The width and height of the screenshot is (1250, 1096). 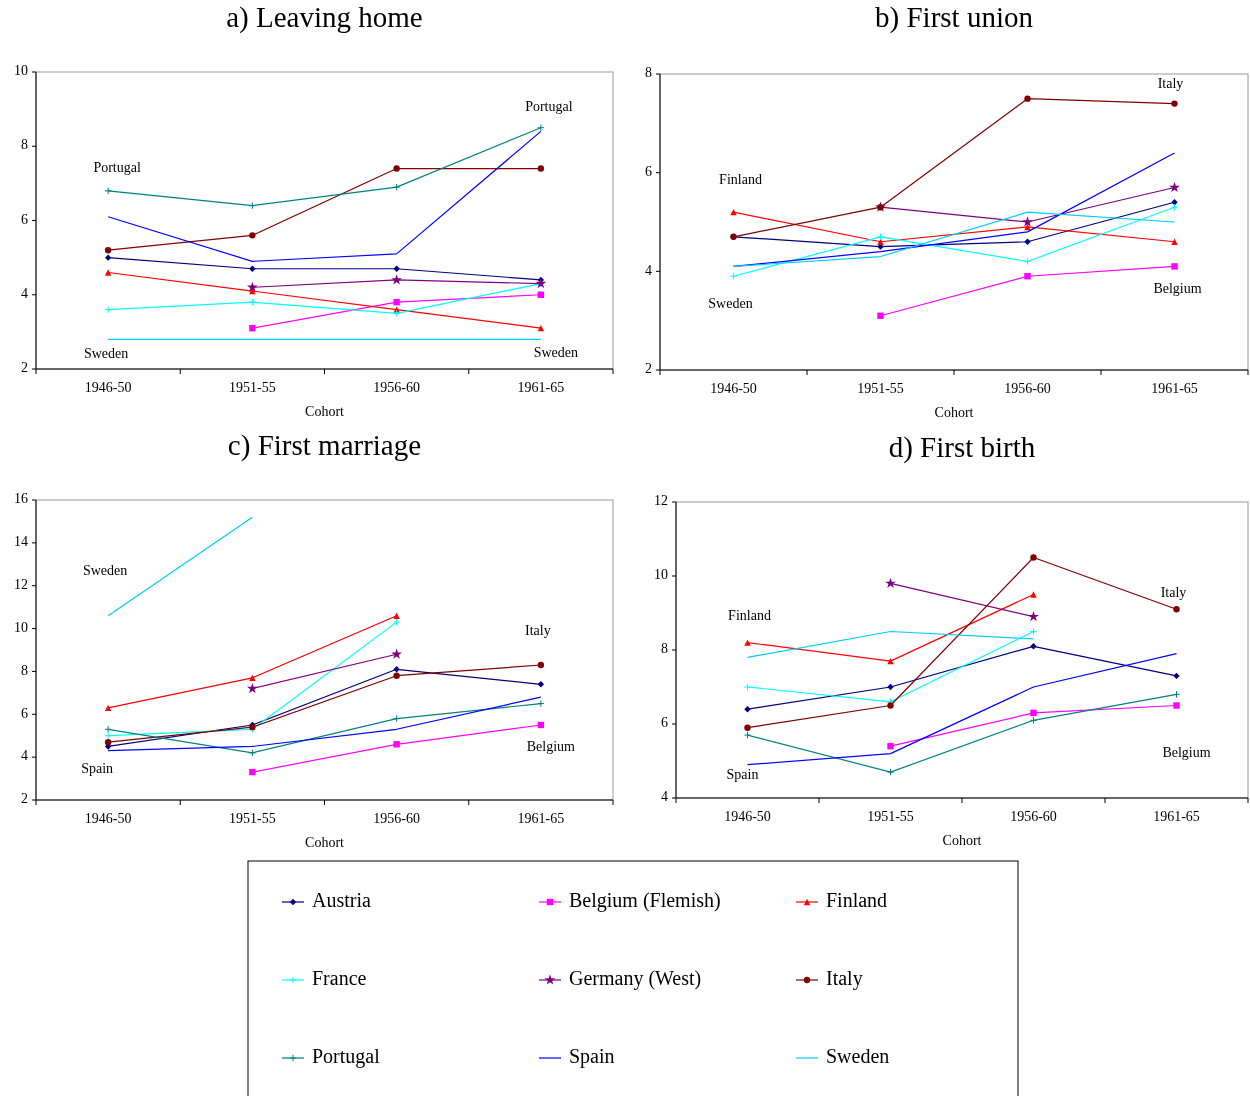 I want to click on legend-label: Austria, so click(x=341, y=899).